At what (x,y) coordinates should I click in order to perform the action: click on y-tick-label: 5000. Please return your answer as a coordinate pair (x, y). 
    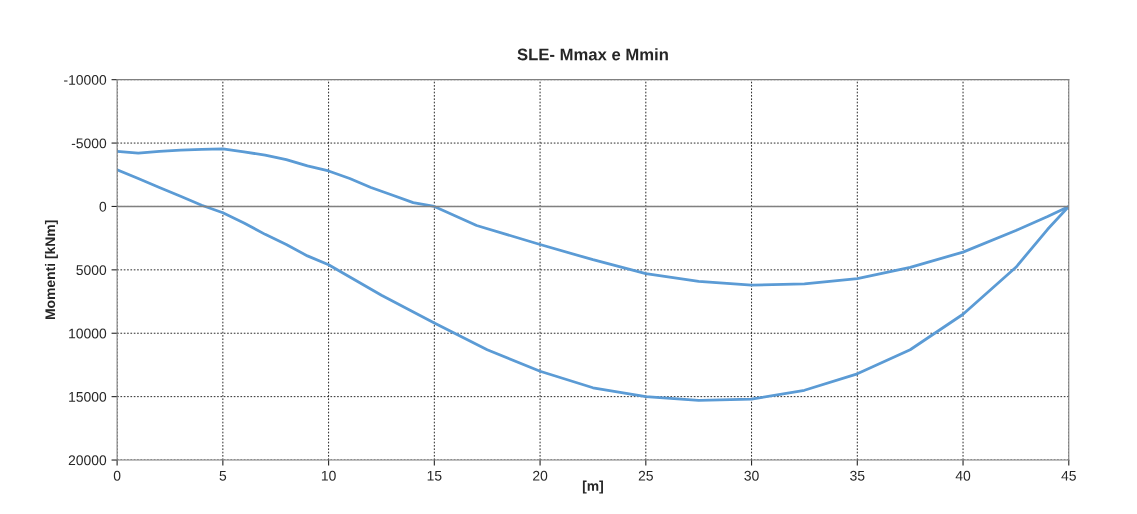
    Looking at the image, I should click on (91, 270).